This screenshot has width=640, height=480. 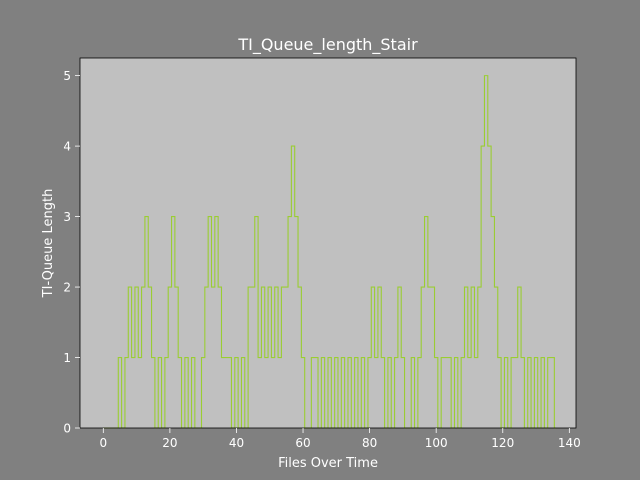 I want to click on x-tick-label: 0, so click(x=103, y=443).